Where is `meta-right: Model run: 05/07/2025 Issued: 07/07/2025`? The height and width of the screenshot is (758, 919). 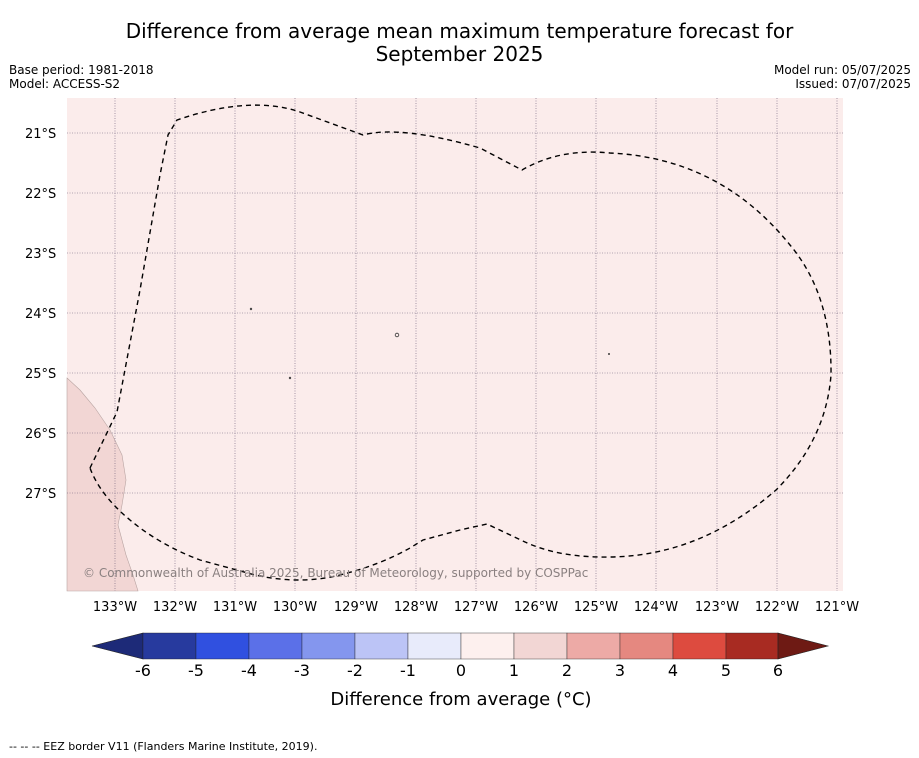
meta-right: Model run: 05/07/2025 Issued: 07/07/2025 is located at coordinates (842, 77).